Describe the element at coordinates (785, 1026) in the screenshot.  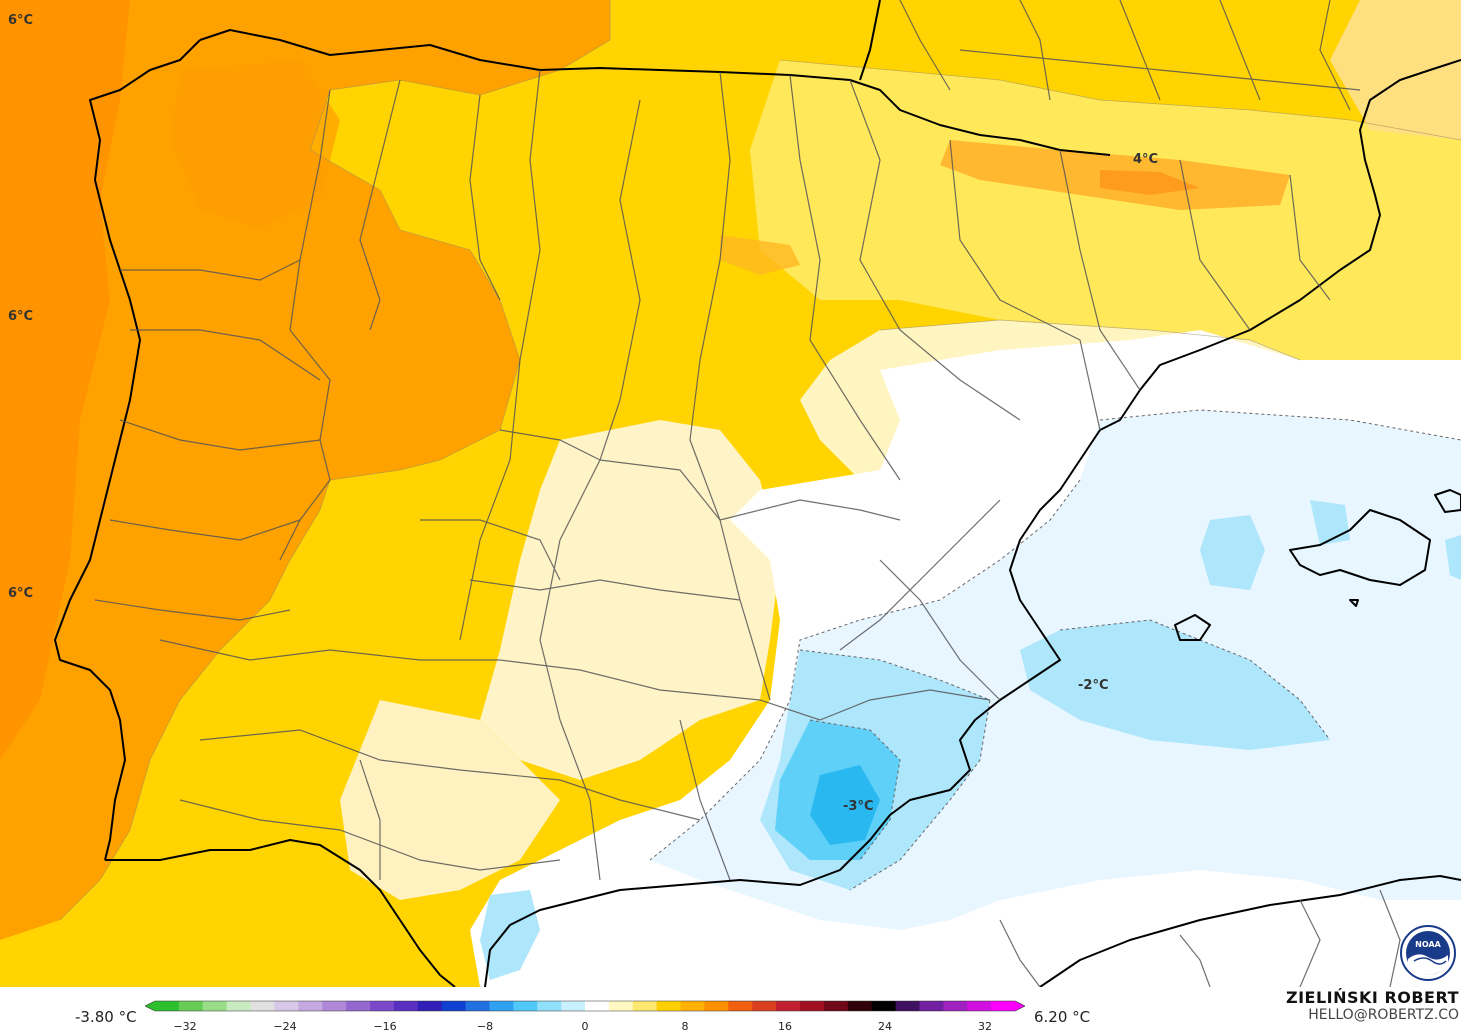
I see `legend-tick-label: 16` at that location.